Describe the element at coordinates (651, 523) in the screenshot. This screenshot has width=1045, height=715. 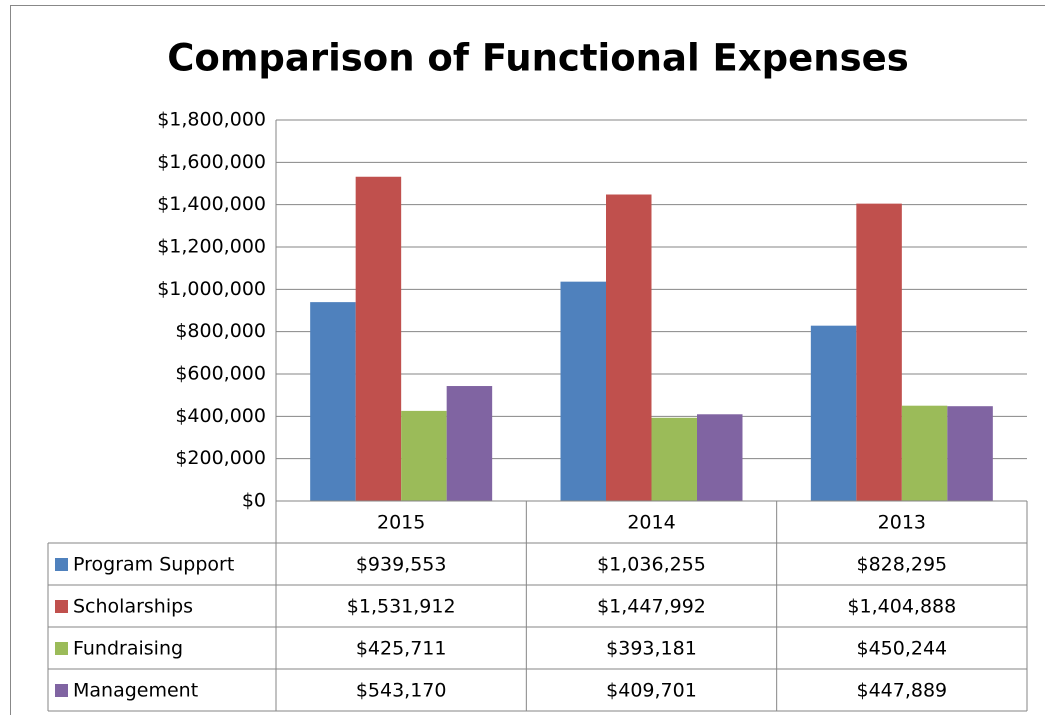
I see `x-tick-label: 2014` at that location.